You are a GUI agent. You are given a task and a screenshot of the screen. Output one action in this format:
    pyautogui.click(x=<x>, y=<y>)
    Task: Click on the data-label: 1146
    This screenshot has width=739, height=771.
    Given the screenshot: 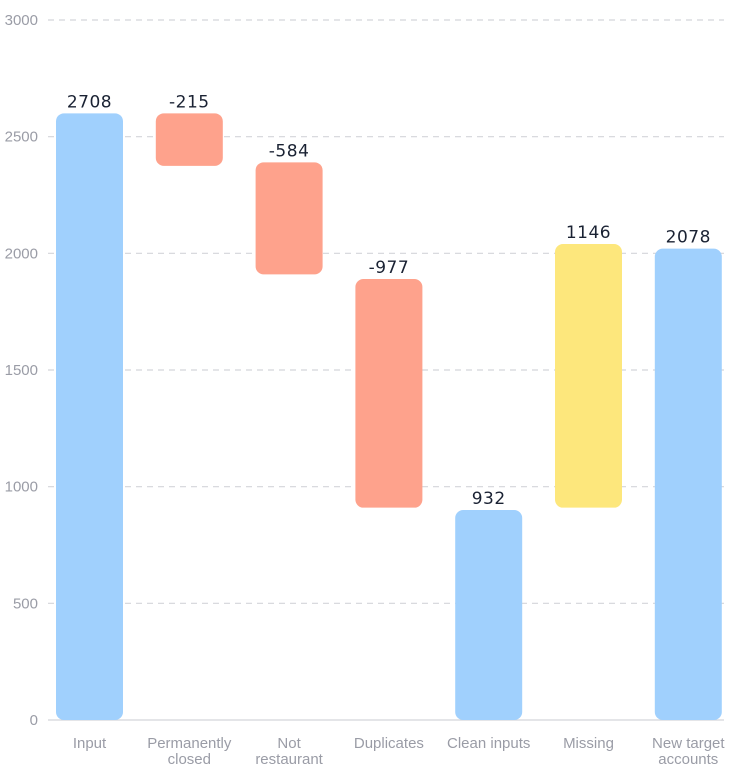 What is the action you would take?
    pyautogui.click(x=588, y=233)
    